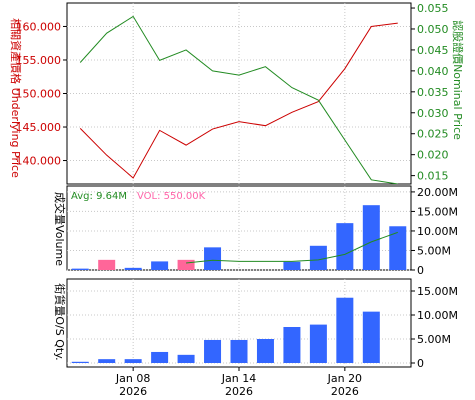 The width and height of the screenshot is (475, 400). What do you see at coordinates (437, 231) in the screenshot?
I see `volume-tick-label-2: 10.00M` at bounding box center [437, 231].